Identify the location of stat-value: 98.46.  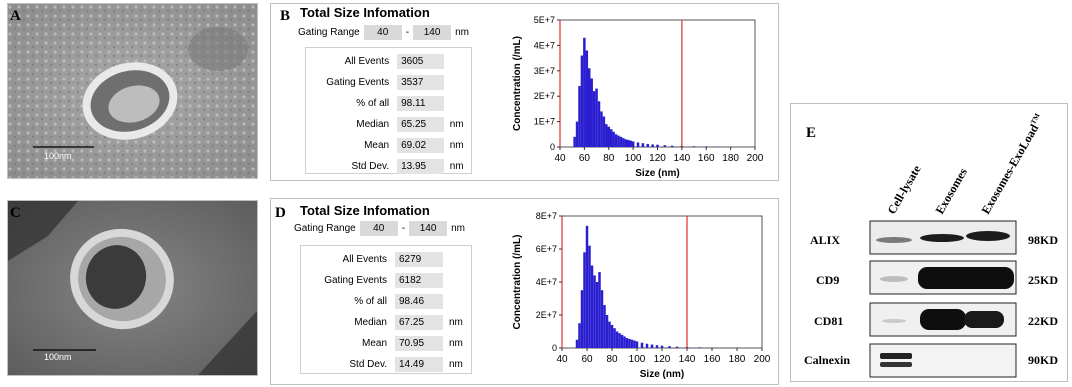
(419, 301).